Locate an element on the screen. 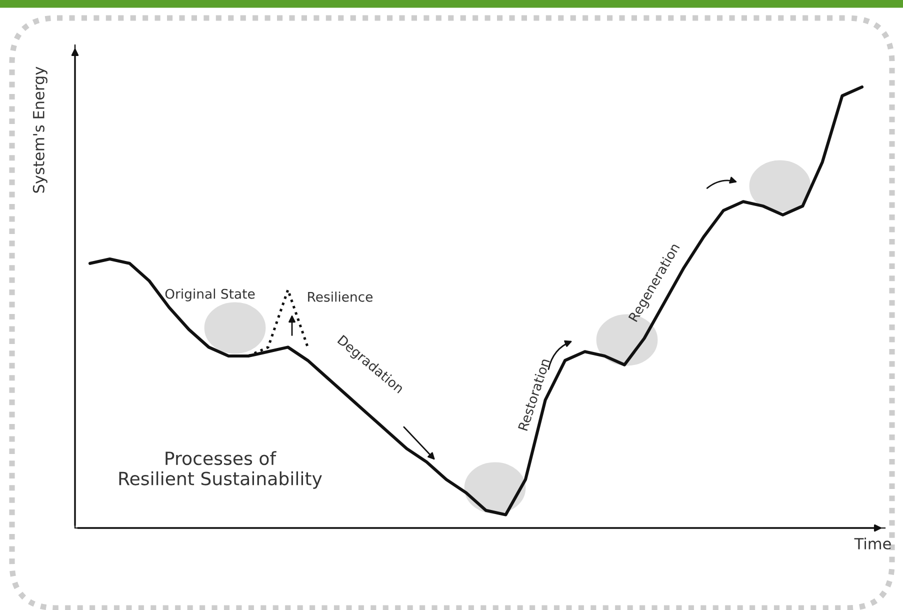 The height and width of the screenshot is (610, 903). x-axis-title: Time is located at coordinates (872, 544).